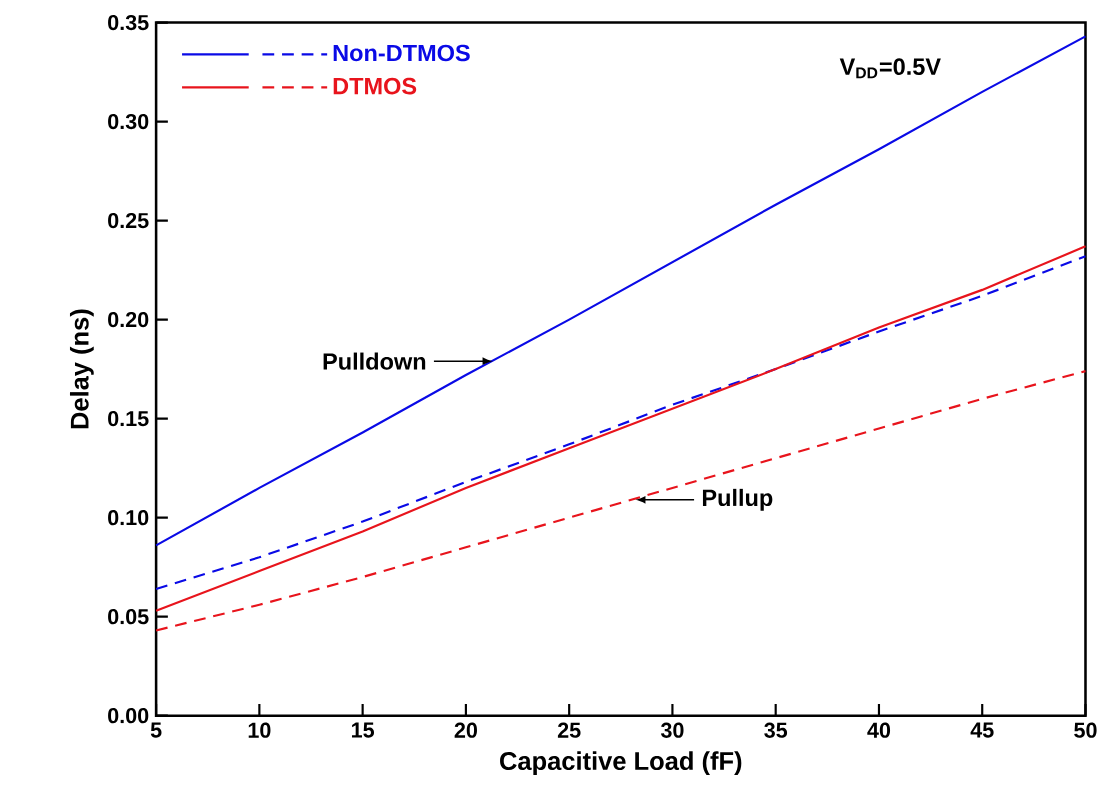  I want to click on y-tick-label: 0.30, so click(128, 121).